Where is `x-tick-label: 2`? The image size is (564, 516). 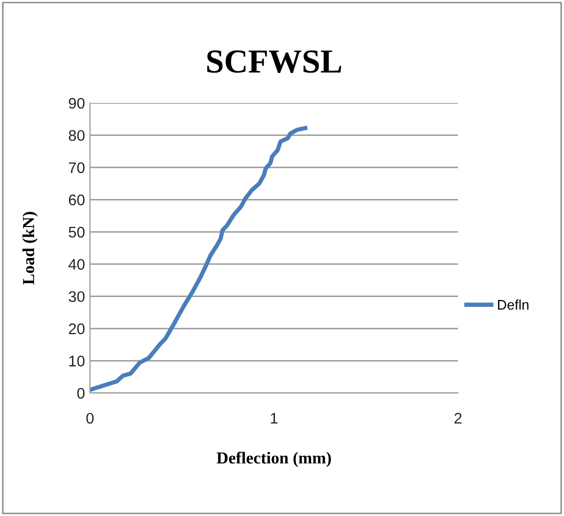 x-tick-label: 2 is located at coordinates (458, 418).